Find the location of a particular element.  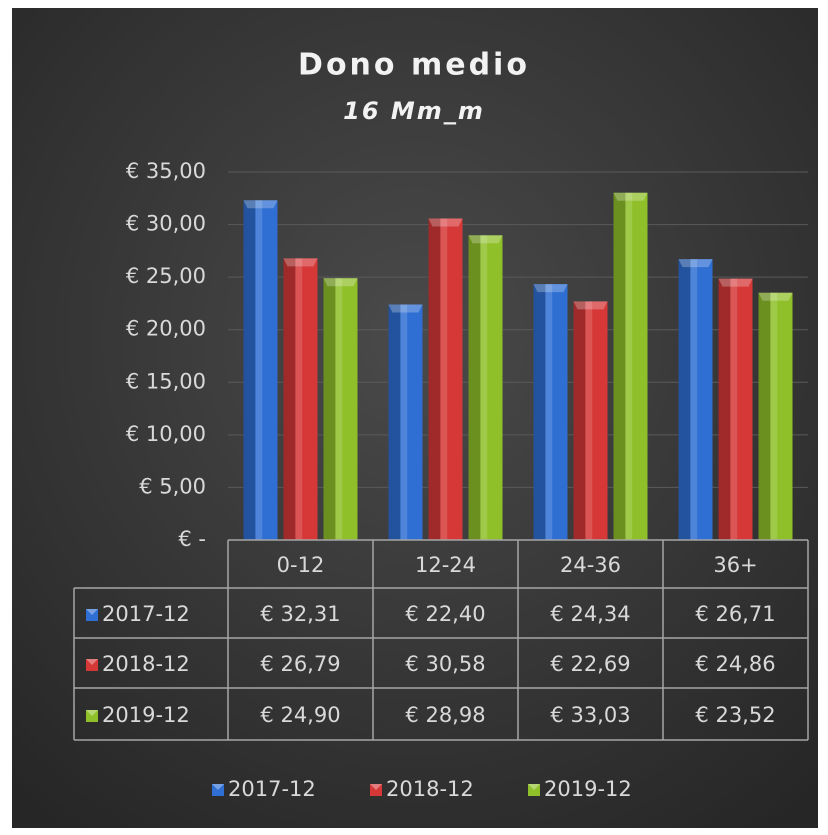

y-tick-label: € 30,00 is located at coordinates (166, 224).